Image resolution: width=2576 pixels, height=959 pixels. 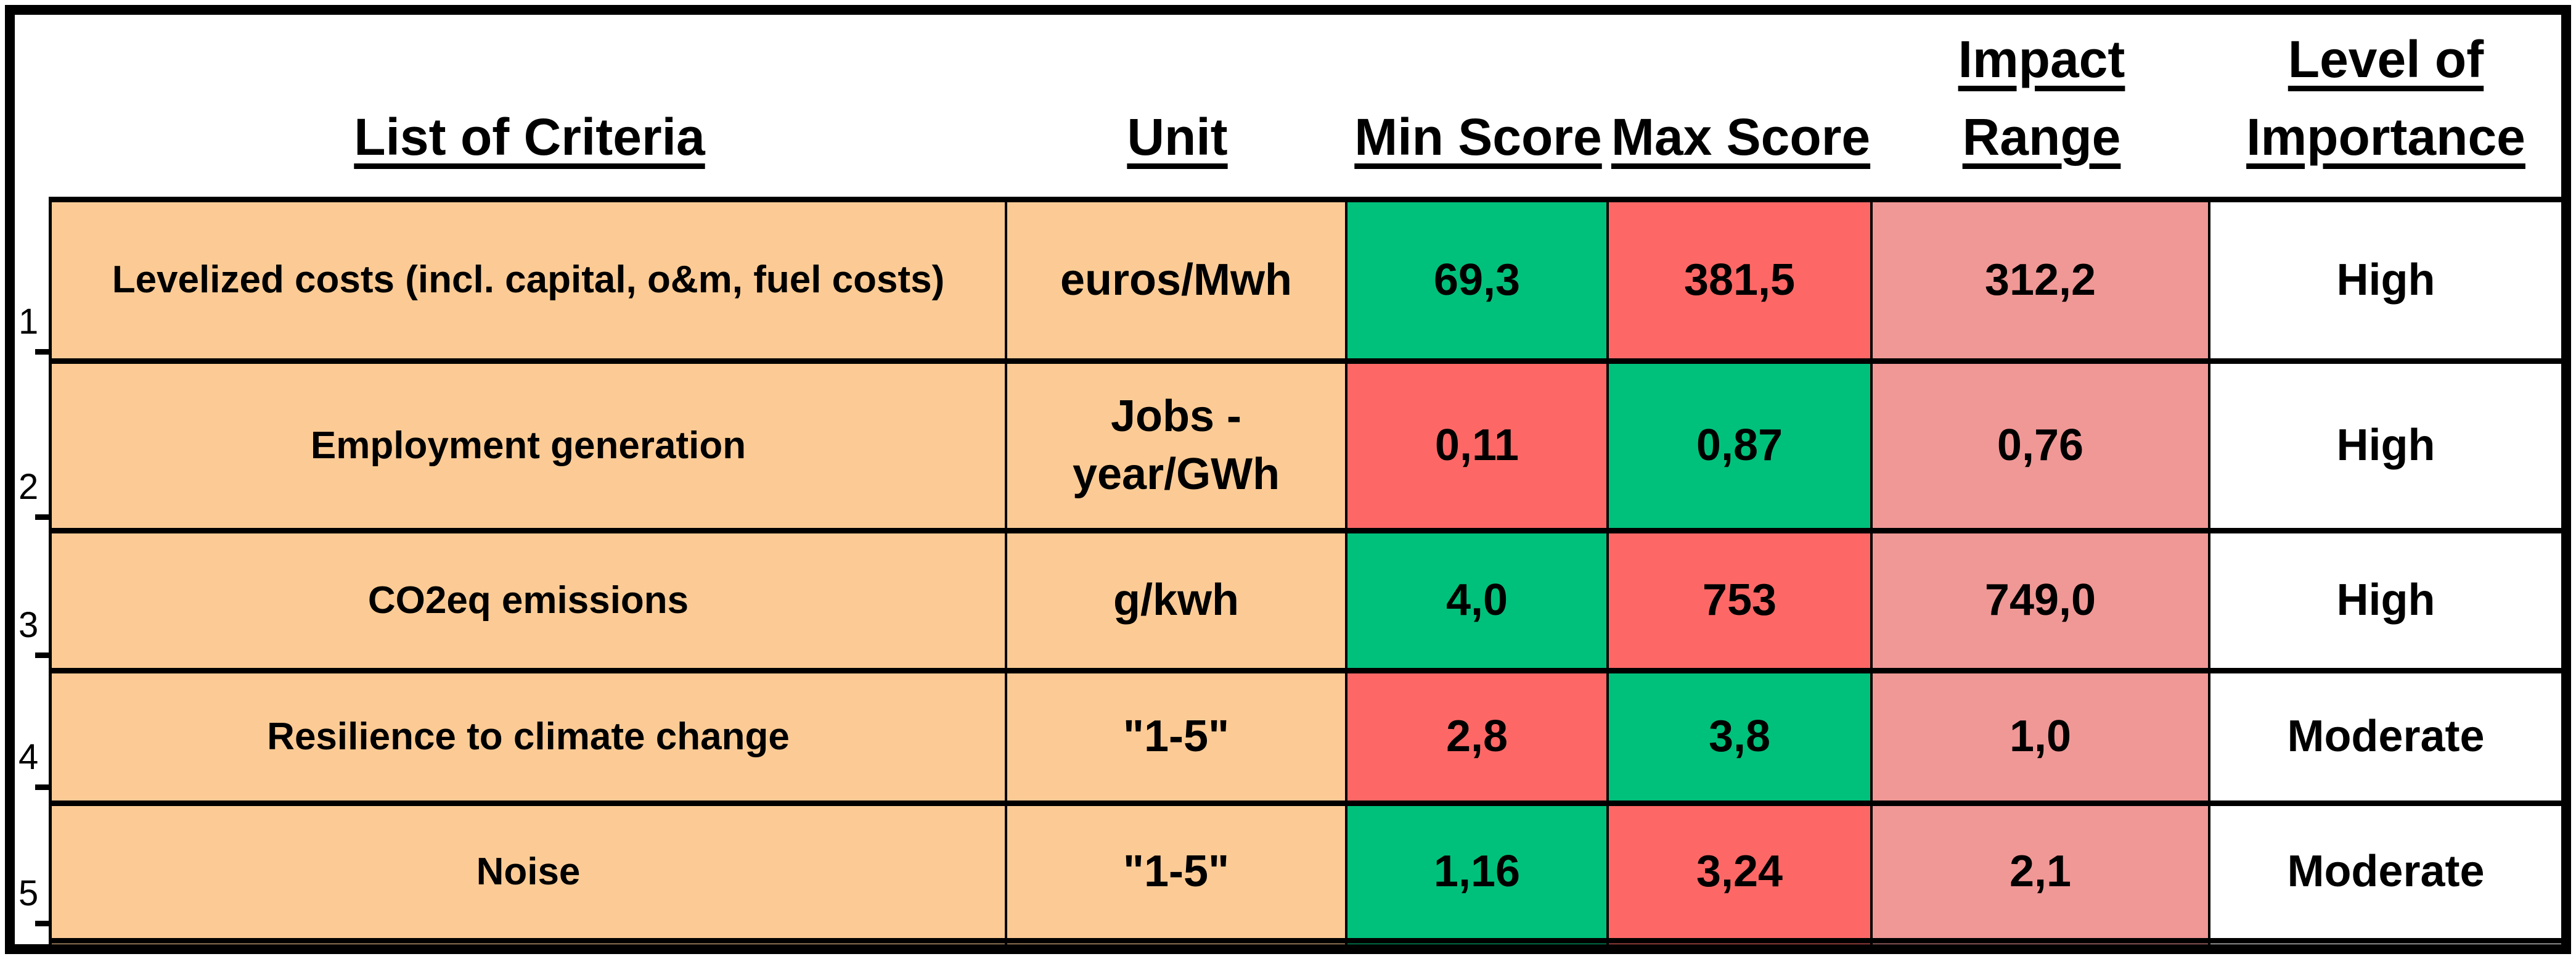 I want to click on importance-cell-row1: High, so click(x=2385, y=283).